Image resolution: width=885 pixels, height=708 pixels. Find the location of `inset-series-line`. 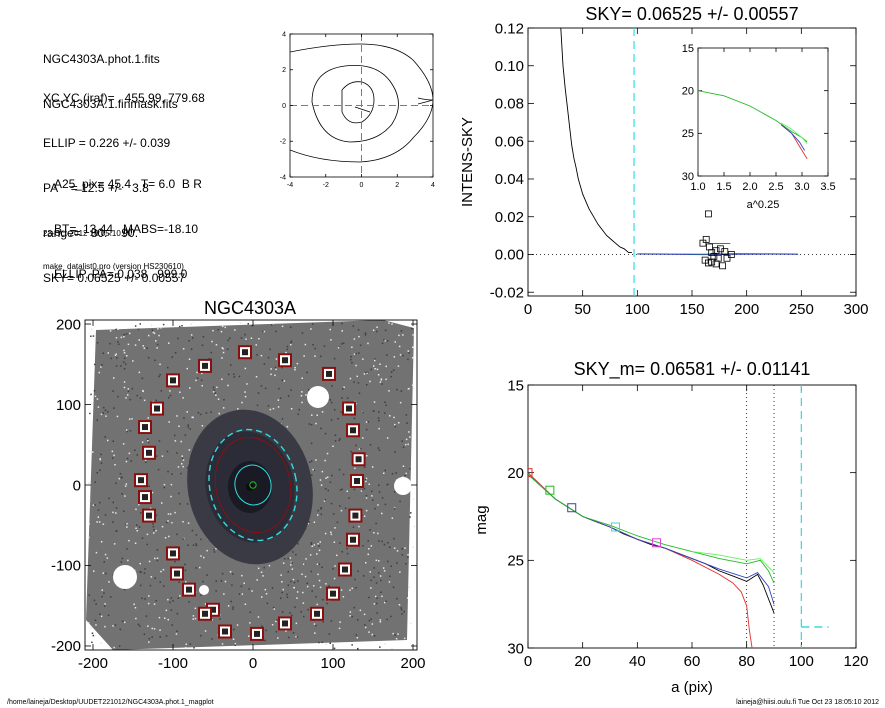

inset-series-line is located at coordinates (792, 137).